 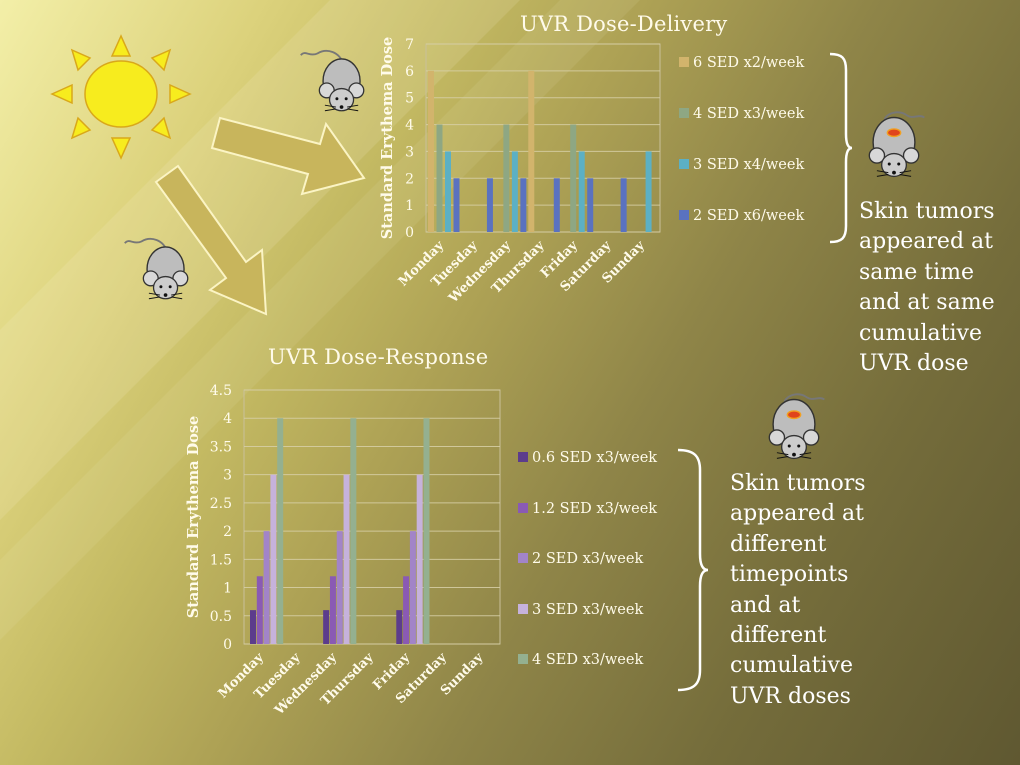 I want to click on note-line: and at same, so click(x=927, y=303).